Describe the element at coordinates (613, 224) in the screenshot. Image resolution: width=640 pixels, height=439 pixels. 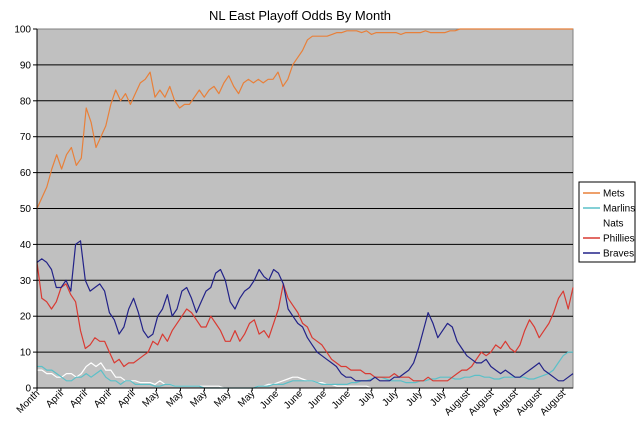
I see `legend-label: Nats` at that location.